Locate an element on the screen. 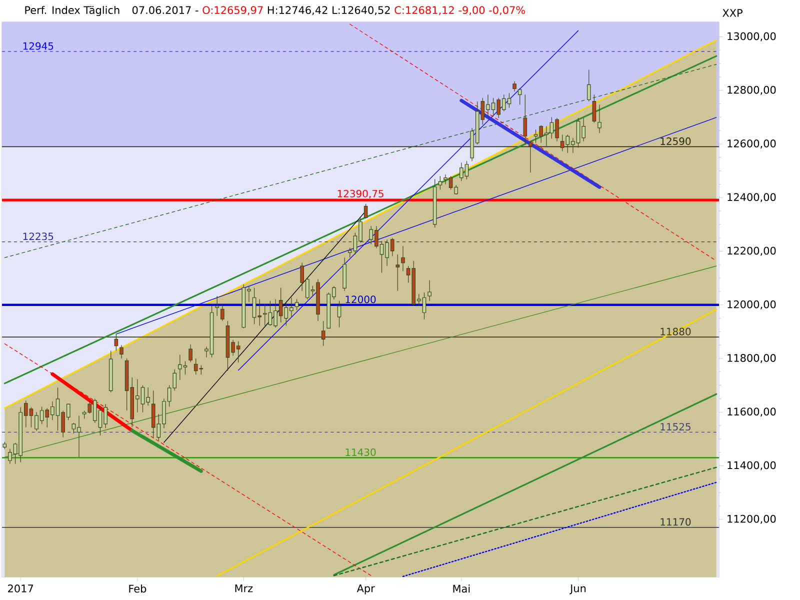 The height and width of the screenshot is (600, 800). y-tick-label: 12400,00 is located at coordinates (752, 197).